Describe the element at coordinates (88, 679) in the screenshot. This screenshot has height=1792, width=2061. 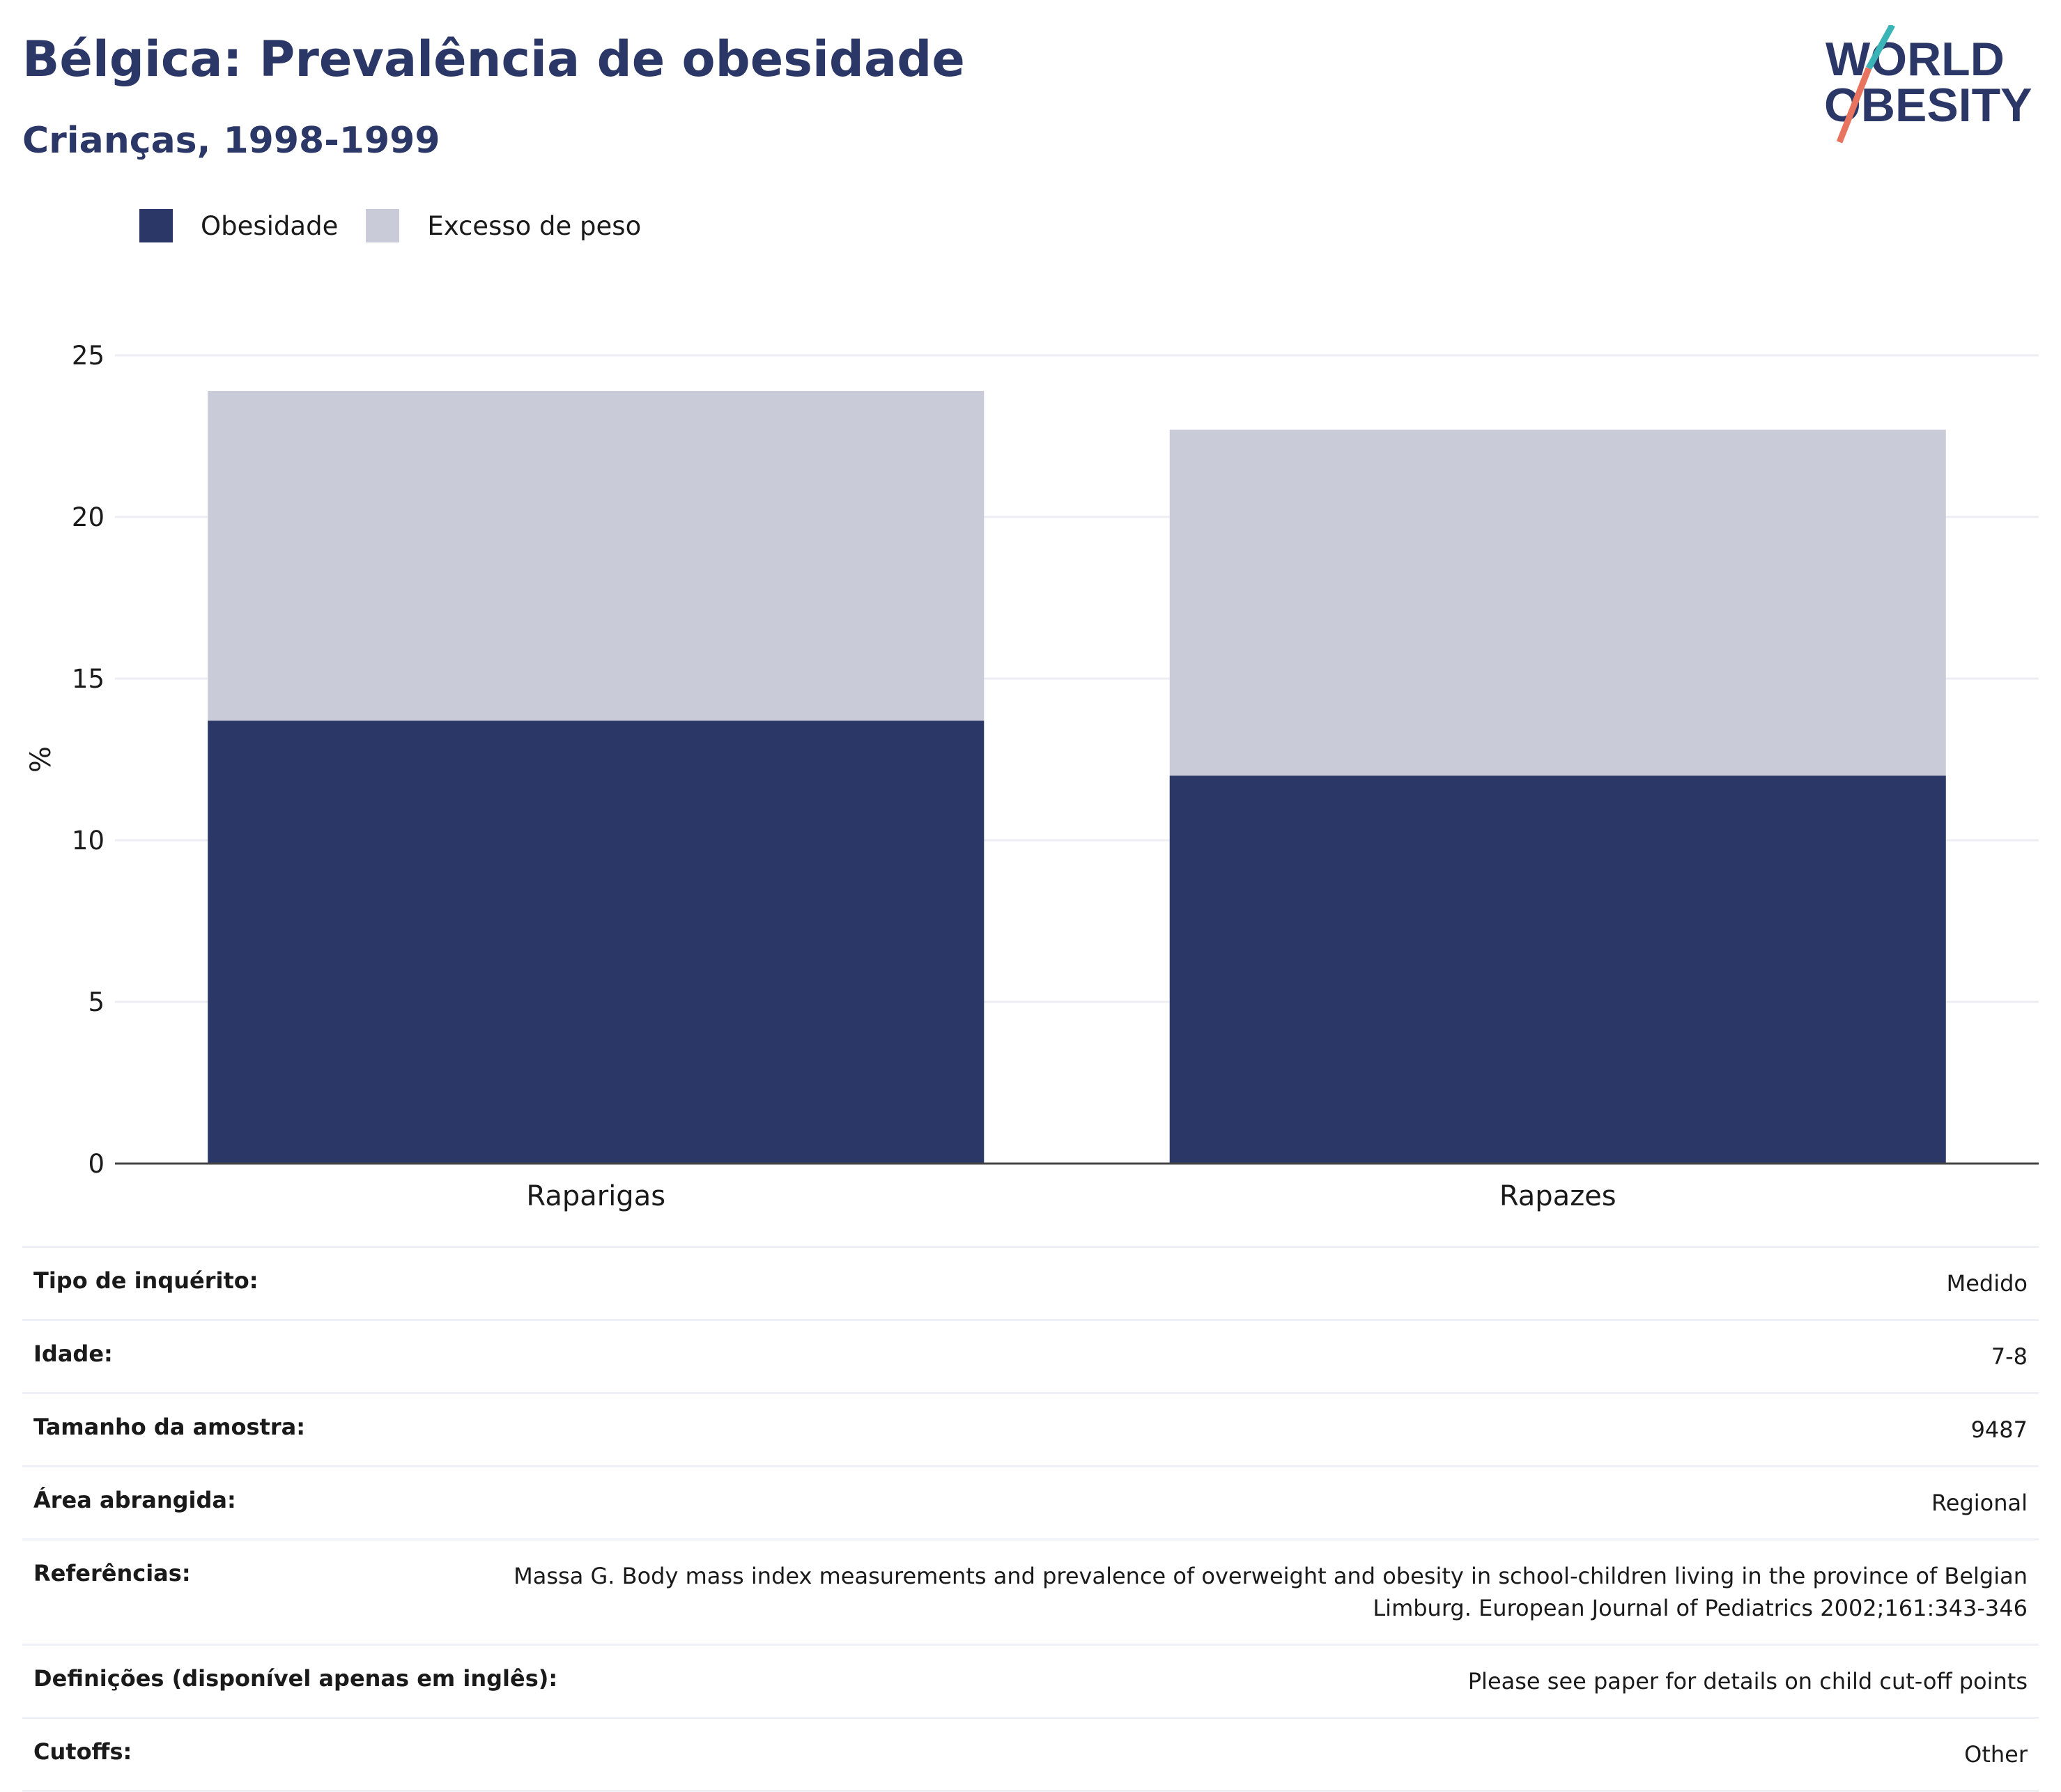
I see `y-tick-label: 15` at that location.